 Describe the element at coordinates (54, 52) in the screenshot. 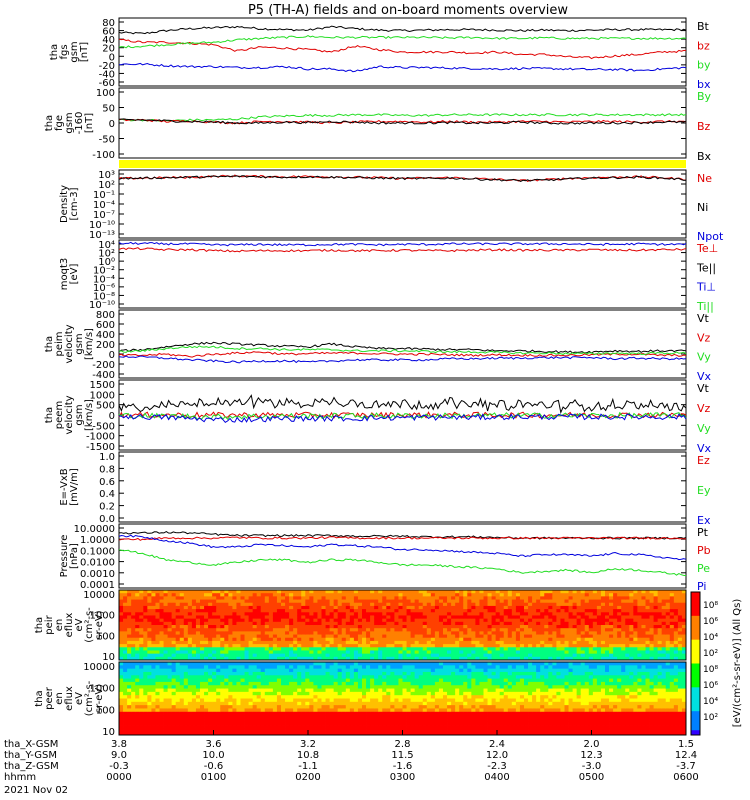

I see `ylabel-line: tha` at that location.